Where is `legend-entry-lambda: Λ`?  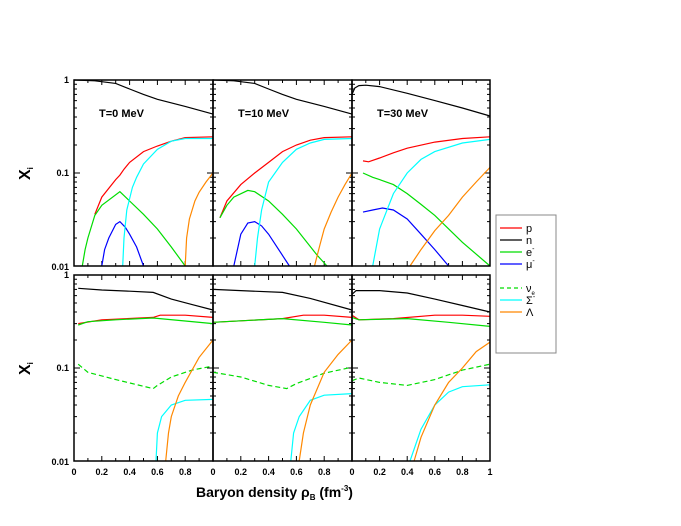 legend-entry-lambda: Λ is located at coordinates (517, 313).